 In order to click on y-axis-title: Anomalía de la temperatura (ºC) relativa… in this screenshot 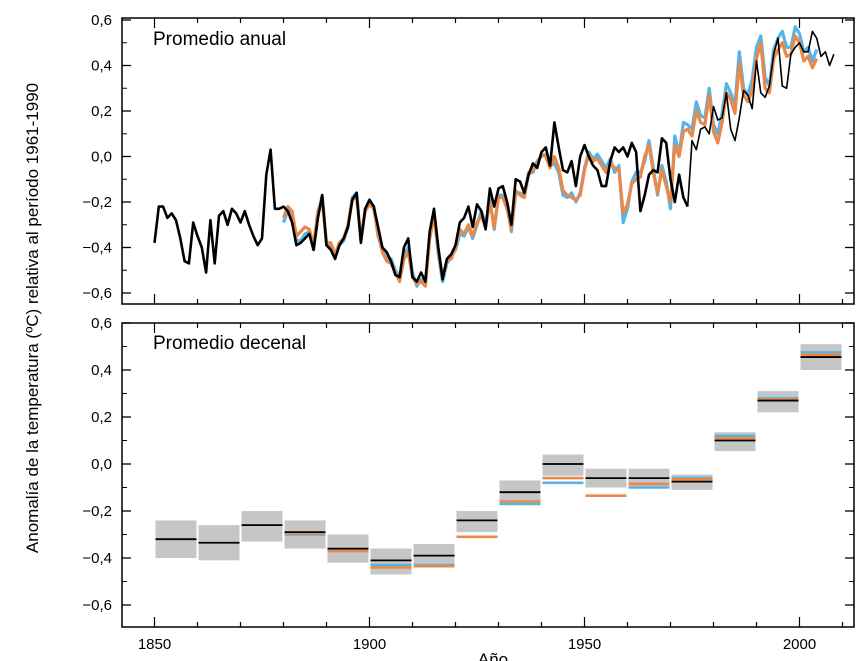, I will do `click(32, 318)`.